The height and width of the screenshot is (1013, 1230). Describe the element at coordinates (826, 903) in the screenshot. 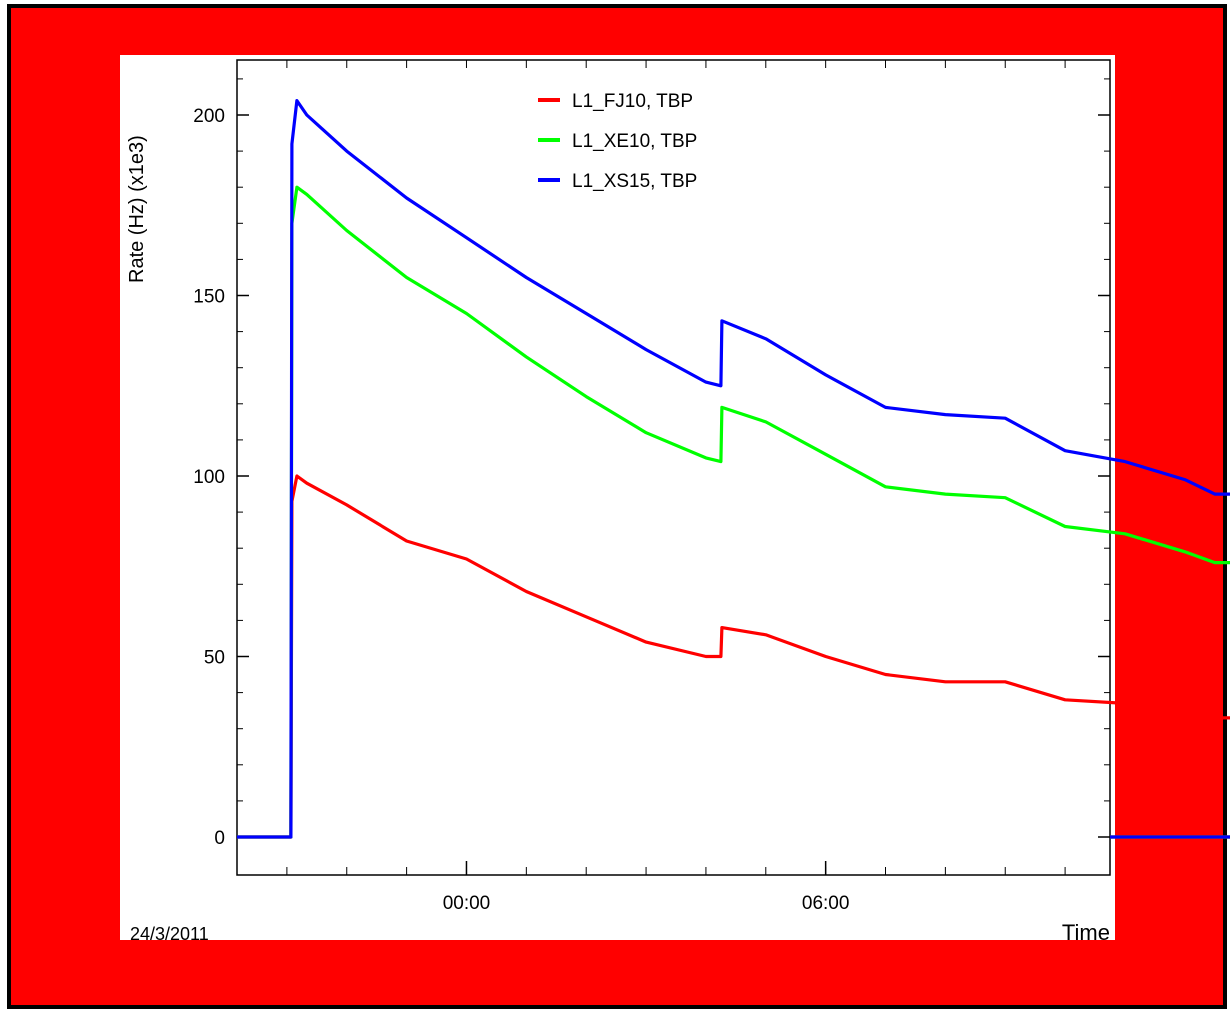

I see `x-tick-label: 06:00` at that location.